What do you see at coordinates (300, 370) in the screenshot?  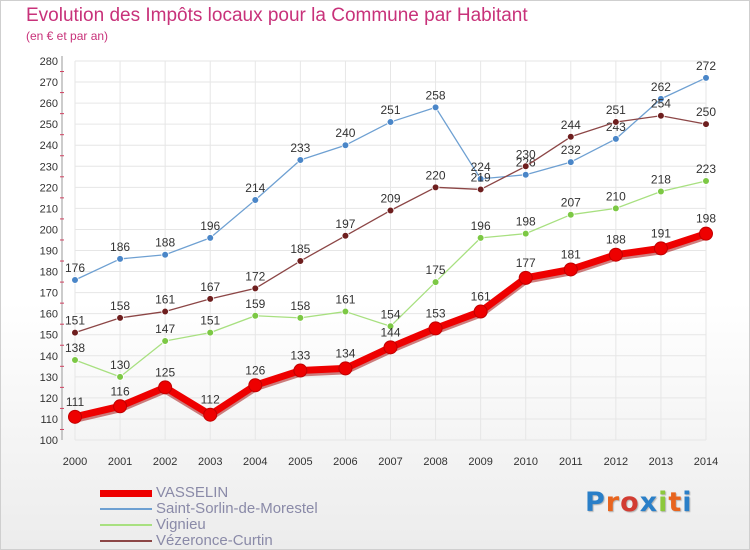 I see `data-point-vasselin-2005` at bounding box center [300, 370].